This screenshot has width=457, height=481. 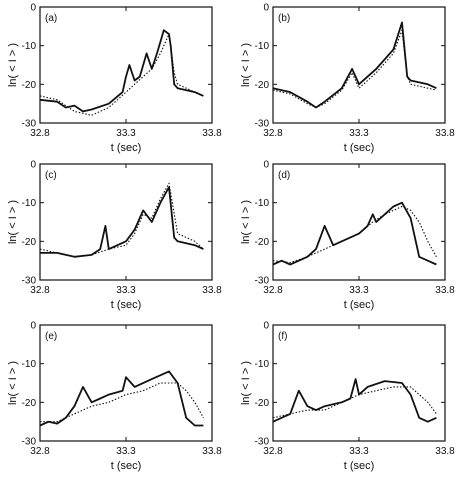 What do you see at coordinates (51, 175) in the screenshot?
I see `panel-label: (c)` at bounding box center [51, 175].